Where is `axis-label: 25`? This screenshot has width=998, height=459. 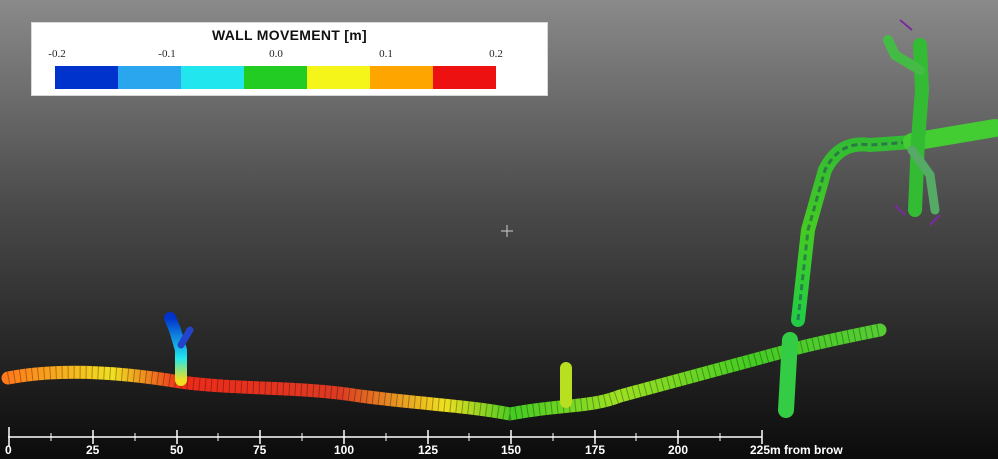 axis-label: 25 is located at coordinates (93, 450).